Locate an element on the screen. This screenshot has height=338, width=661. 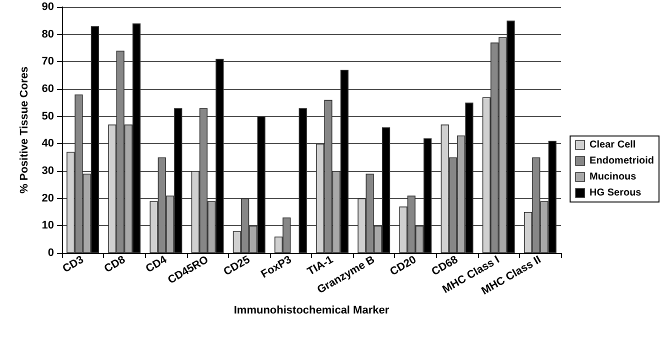
y-tick-label: 50 is located at coordinates (48, 116).